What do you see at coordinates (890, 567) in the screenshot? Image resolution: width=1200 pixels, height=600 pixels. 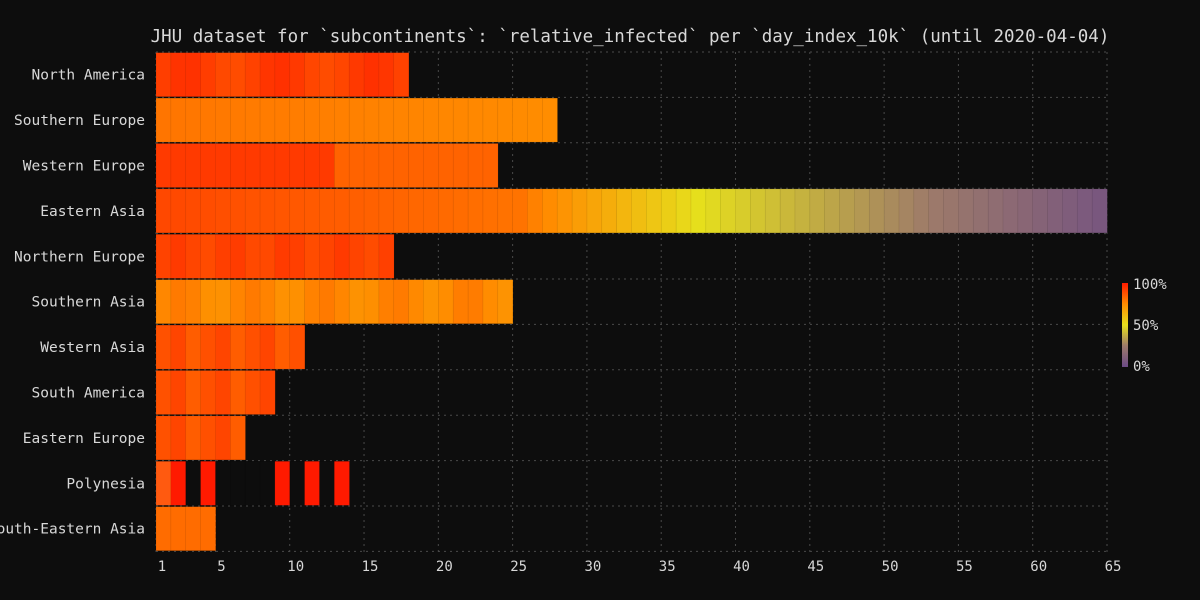 I see `x-axis-tick-label: 50` at bounding box center [890, 567].